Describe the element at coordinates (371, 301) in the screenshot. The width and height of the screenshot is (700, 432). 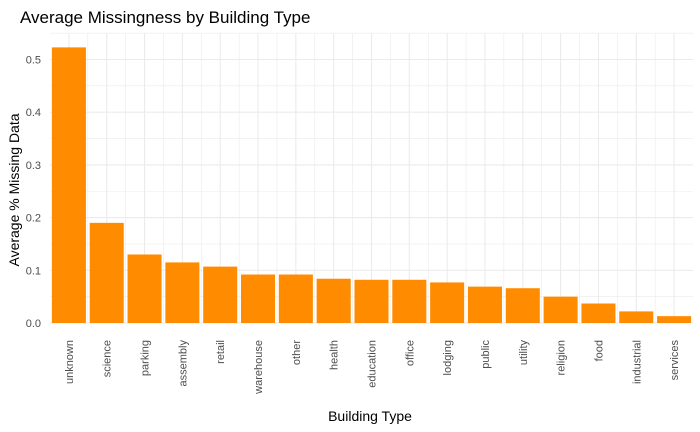
I see `bar-education` at that location.